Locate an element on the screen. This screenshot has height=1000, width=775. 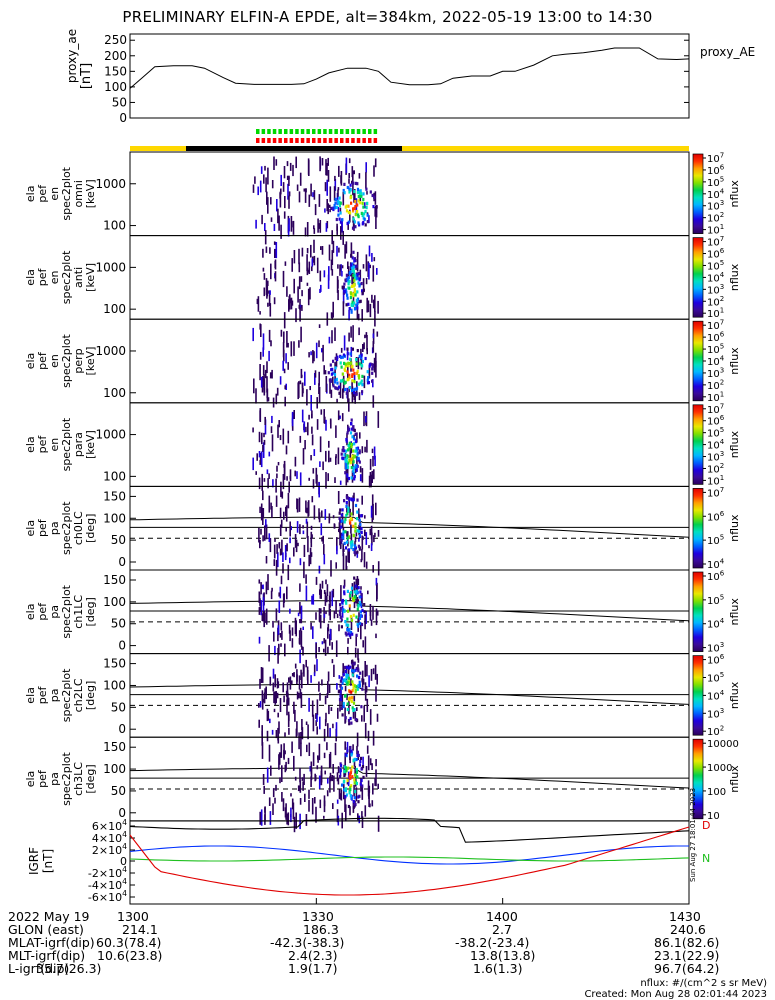
panel-pitch-ch0LC-ytick-label-150: 150 is located at coordinates (114, 496).